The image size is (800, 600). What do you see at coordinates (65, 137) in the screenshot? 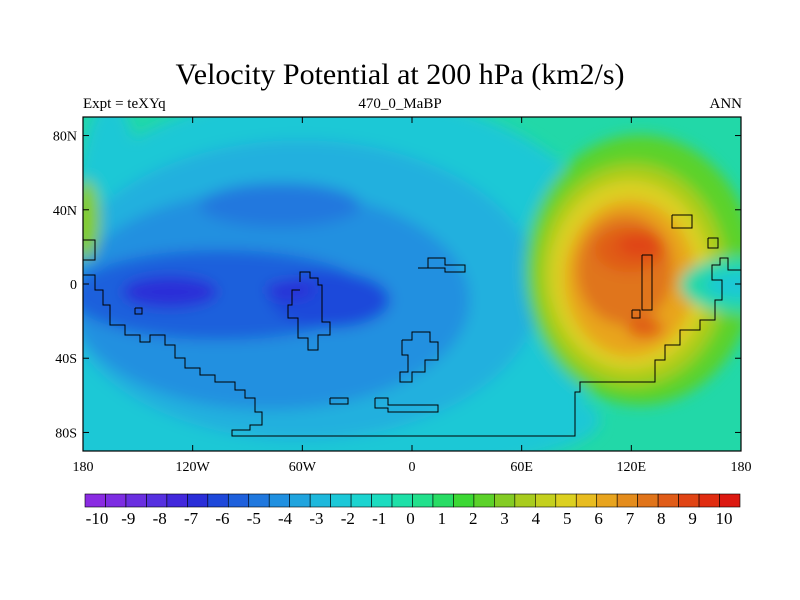
I see `y-tick-label: 80N` at bounding box center [65, 137].